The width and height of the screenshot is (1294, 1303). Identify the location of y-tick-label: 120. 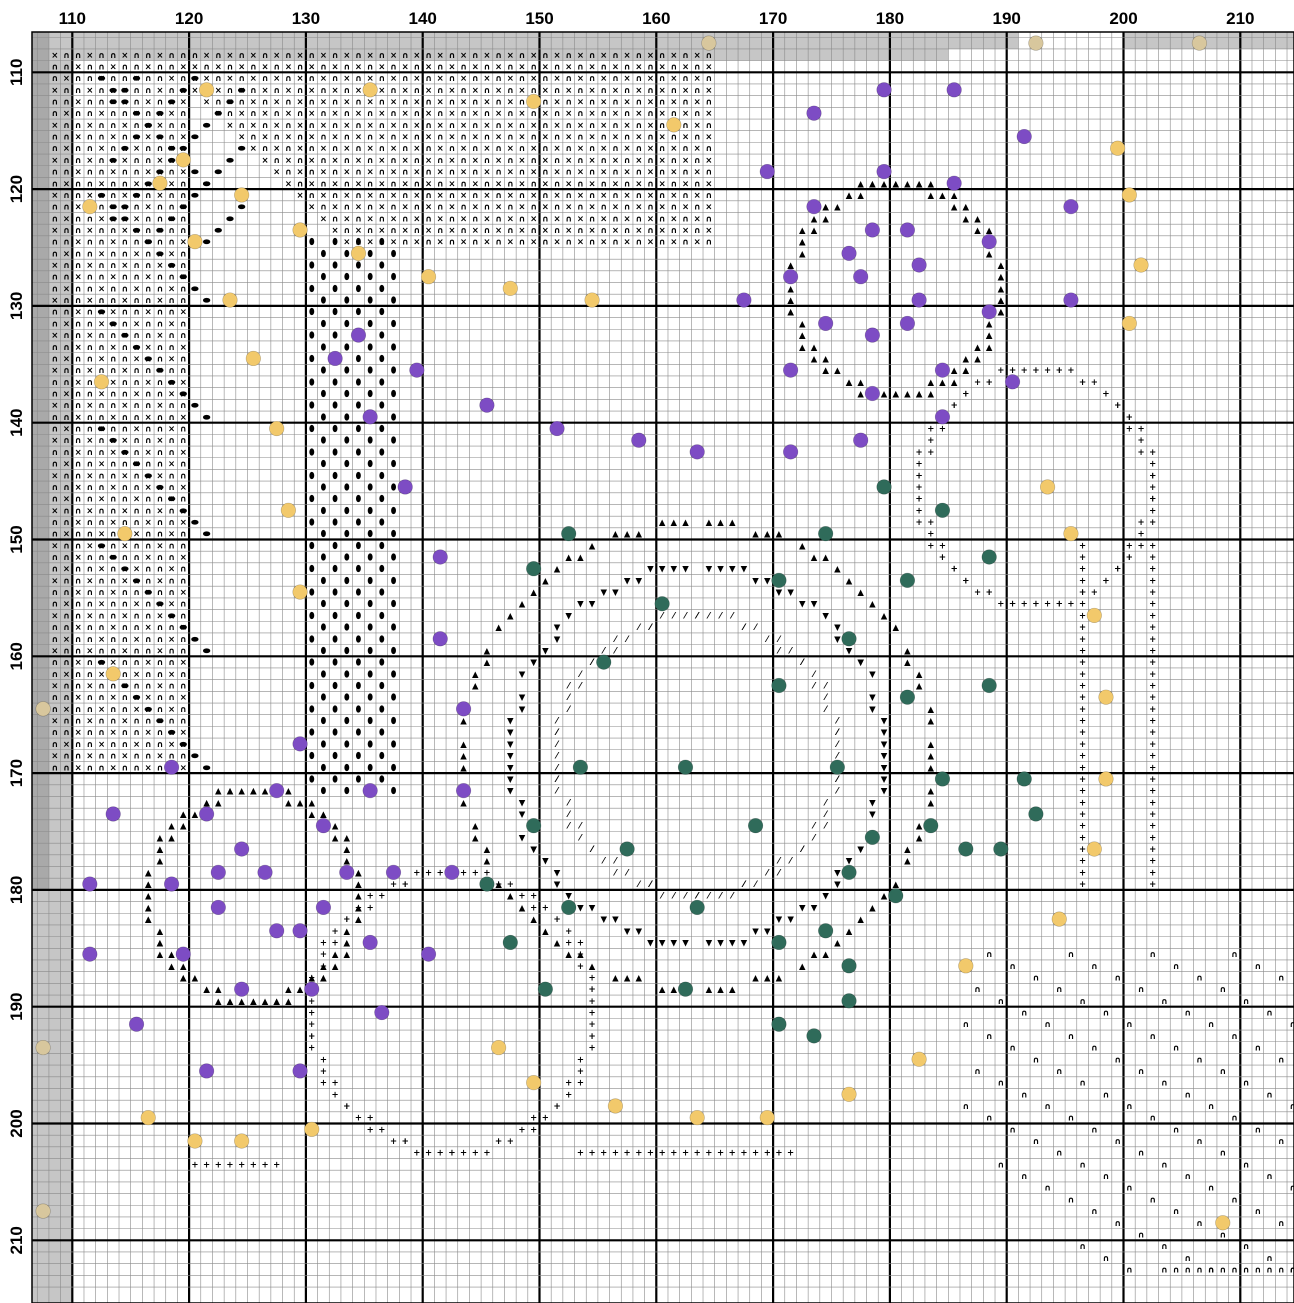
(16, 189).